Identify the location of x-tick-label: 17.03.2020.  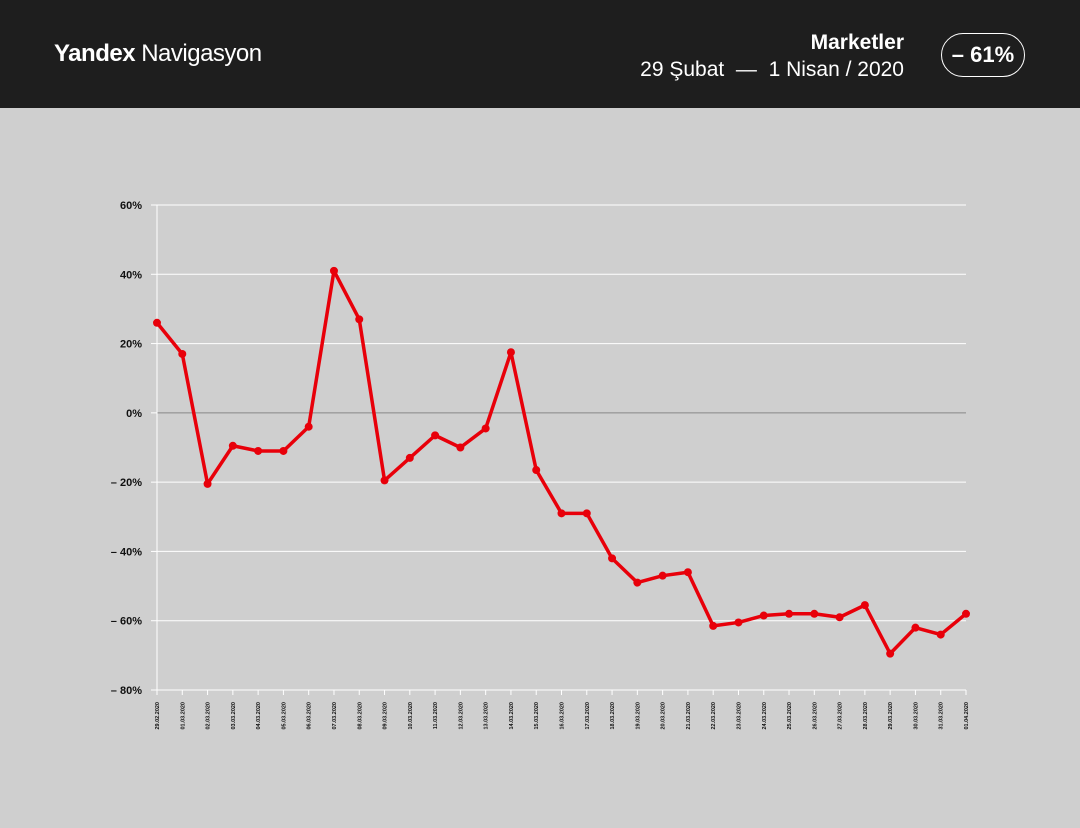
(588, 716).